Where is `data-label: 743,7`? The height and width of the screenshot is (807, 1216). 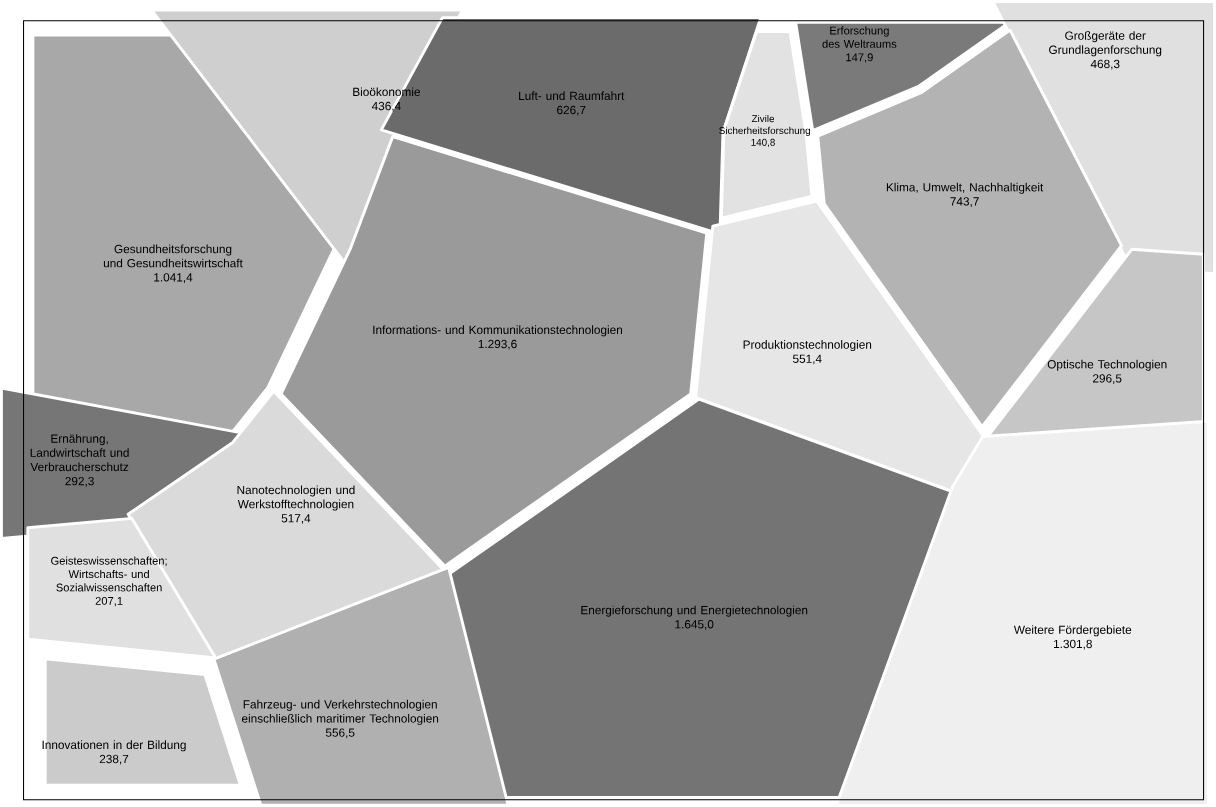 data-label: 743,7 is located at coordinates (964, 202).